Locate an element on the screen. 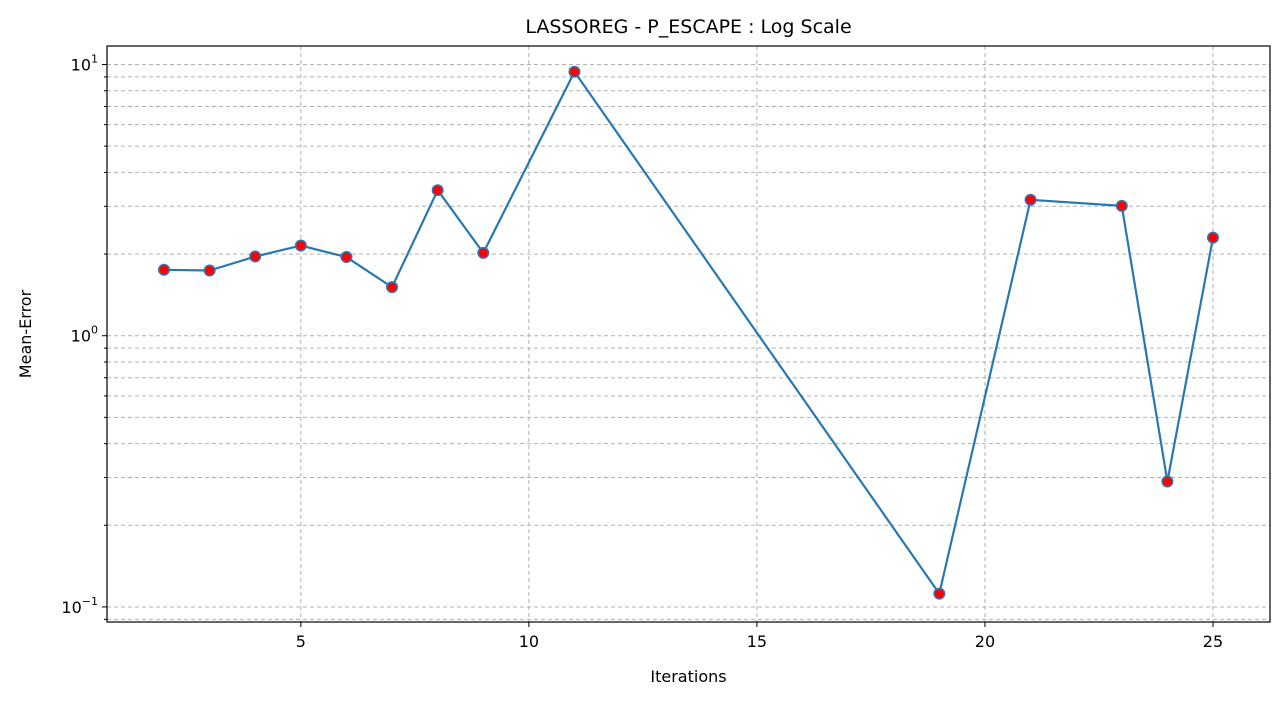 This screenshot has height=701, width=1284. x-tick-label: 5 is located at coordinates (301, 641).